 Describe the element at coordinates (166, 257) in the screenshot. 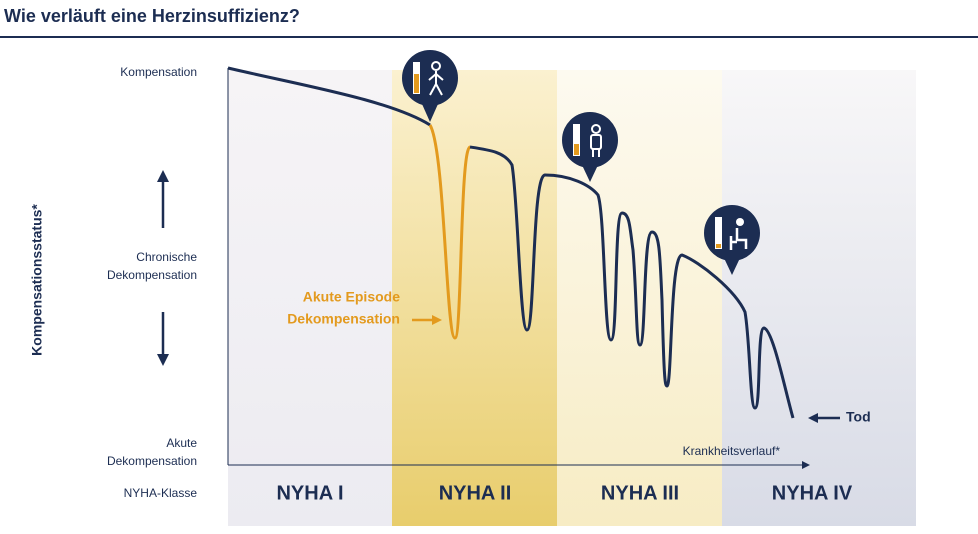

I see `level-label: Chronische` at that location.